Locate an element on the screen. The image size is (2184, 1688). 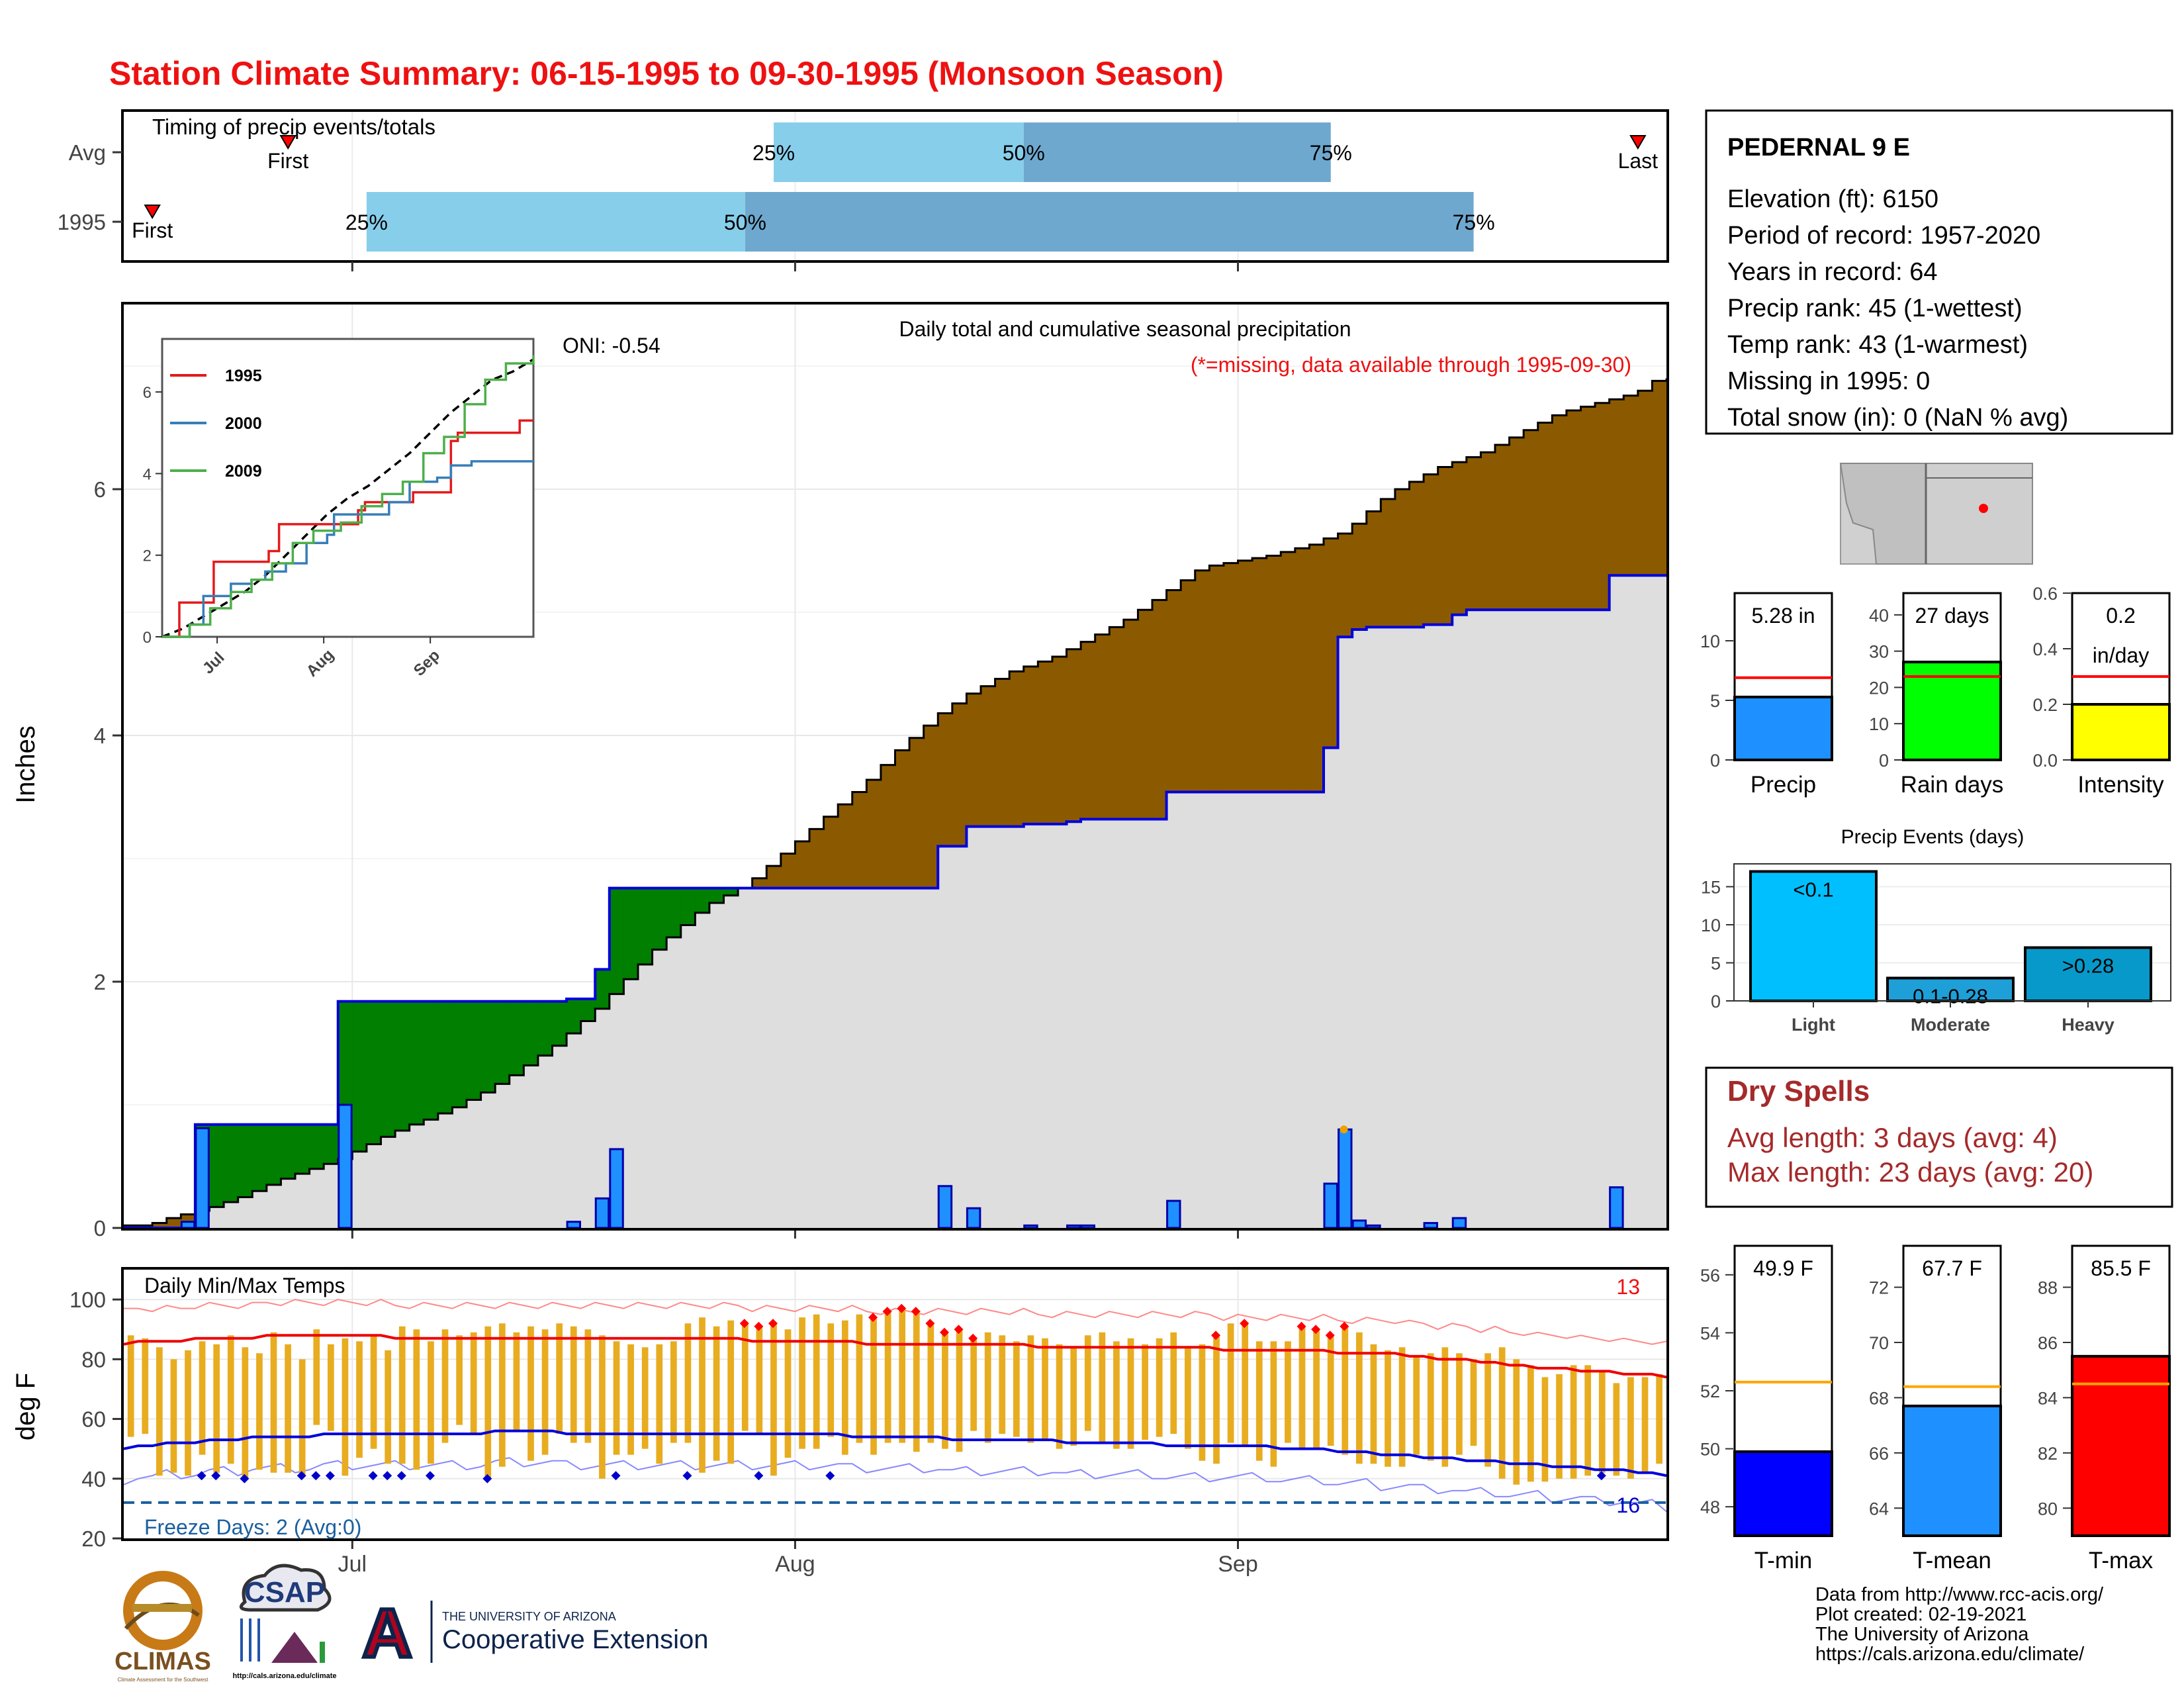
t-min-bar is located at coordinates (1783, 1493).